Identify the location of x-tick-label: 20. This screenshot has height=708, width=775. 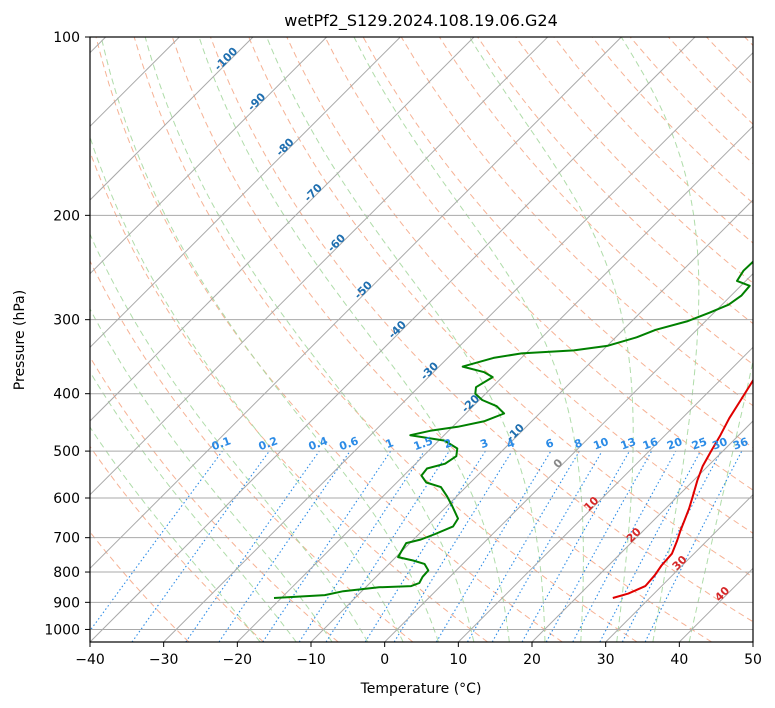
(532, 660).